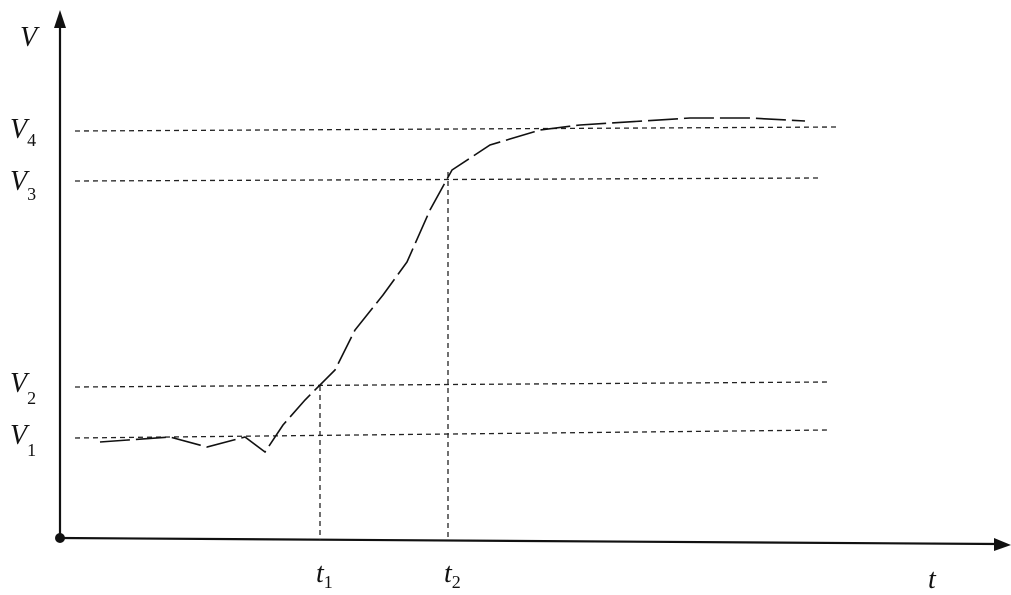  I want to click on x-axis-arrow, so click(1002, 544).